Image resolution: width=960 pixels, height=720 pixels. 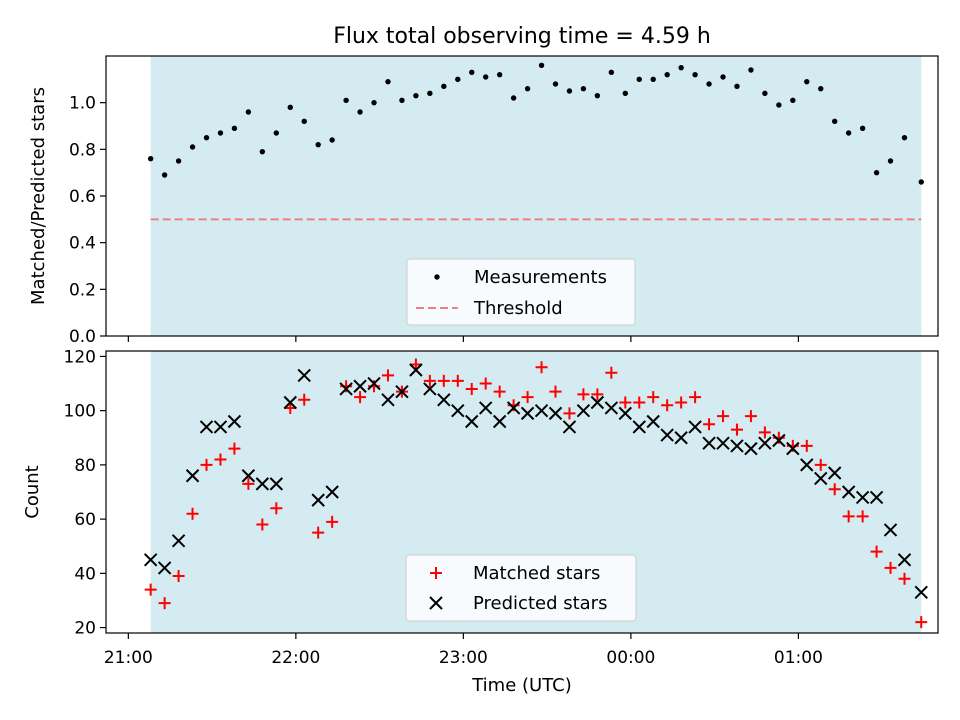 What do you see at coordinates (437, 277) in the screenshot?
I see `legend-measurement-marker` at bounding box center [437, 277].